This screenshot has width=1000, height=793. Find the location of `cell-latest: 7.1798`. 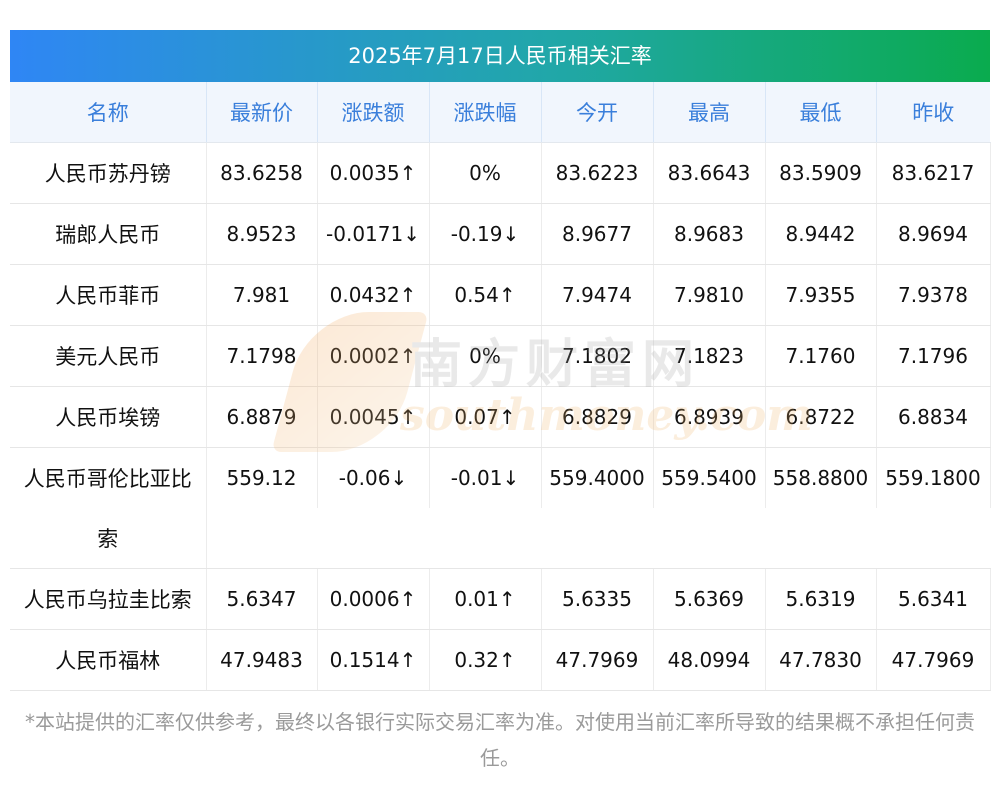

cell-latest: 7.1798 is located at coordinates (262, 356).